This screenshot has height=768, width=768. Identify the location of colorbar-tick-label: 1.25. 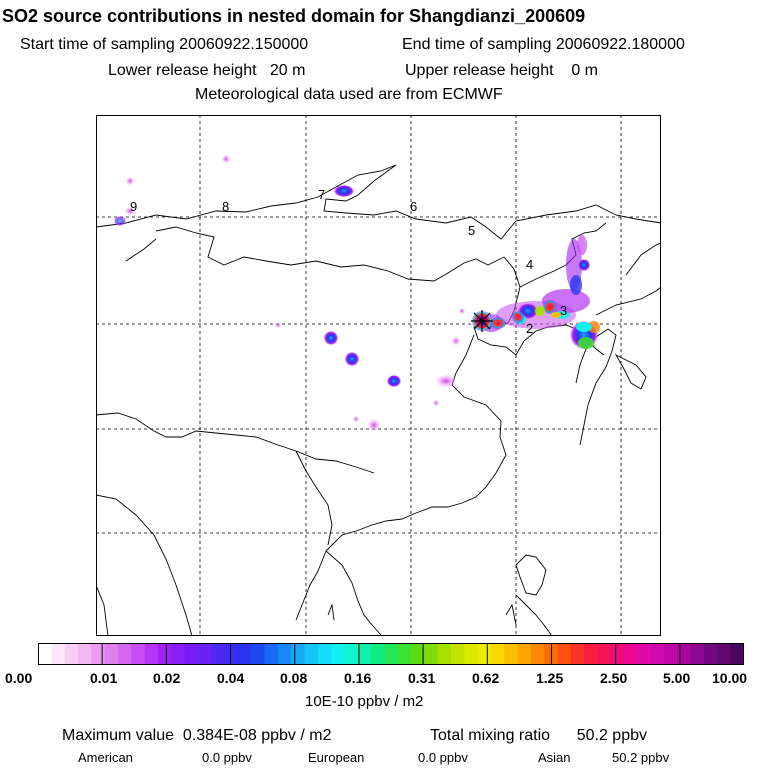
(550, 678).